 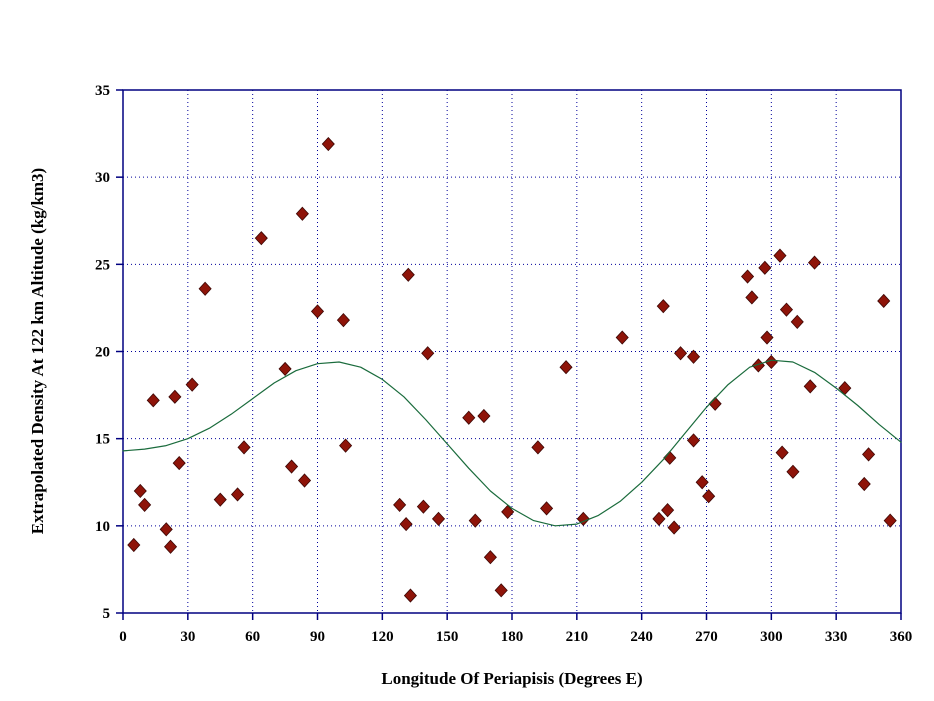 I want to click on x-tick-label: 360, so click(x=901, y=637).